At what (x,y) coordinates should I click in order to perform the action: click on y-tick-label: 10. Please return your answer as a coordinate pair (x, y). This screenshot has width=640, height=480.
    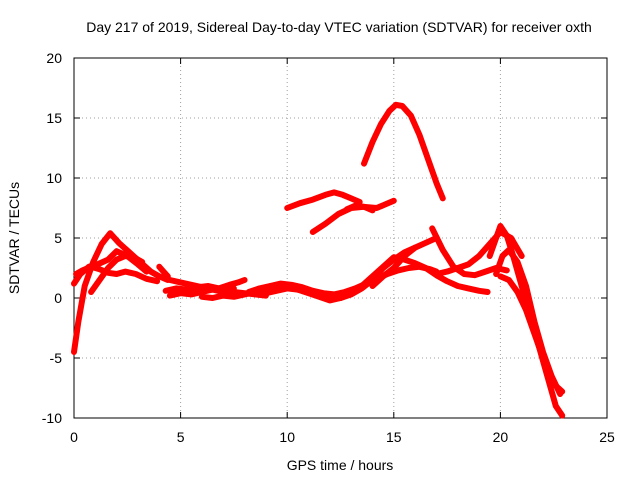
    Looking at the image, I should click on (54, 178).